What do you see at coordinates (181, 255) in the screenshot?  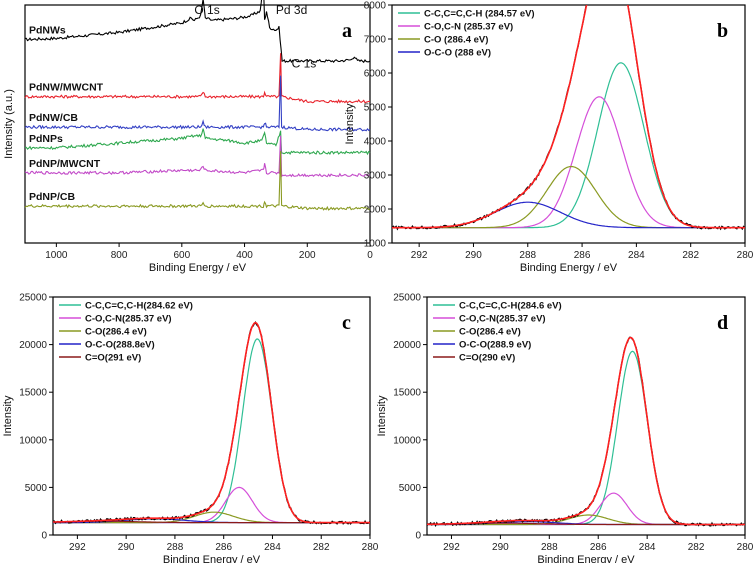 I see `x-tick-label: 600` at bounding box center [181, 255].